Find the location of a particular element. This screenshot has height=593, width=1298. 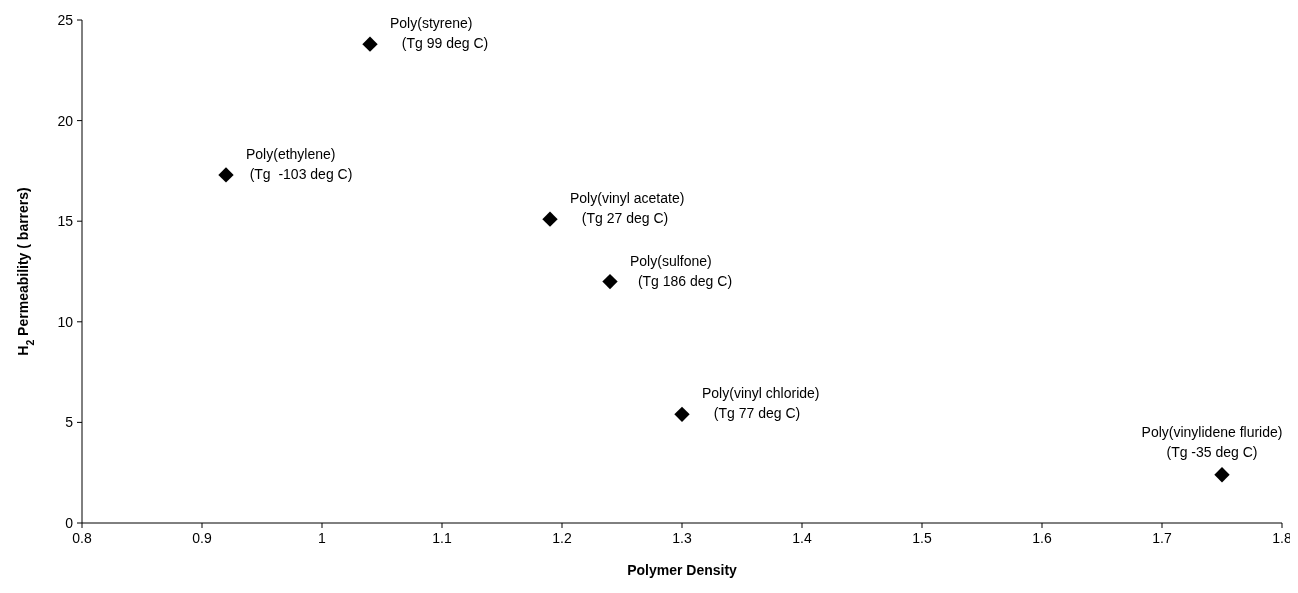

annotation: Poly(styrene) (Tg 99 deg C) is located at coordinates (439, 33).